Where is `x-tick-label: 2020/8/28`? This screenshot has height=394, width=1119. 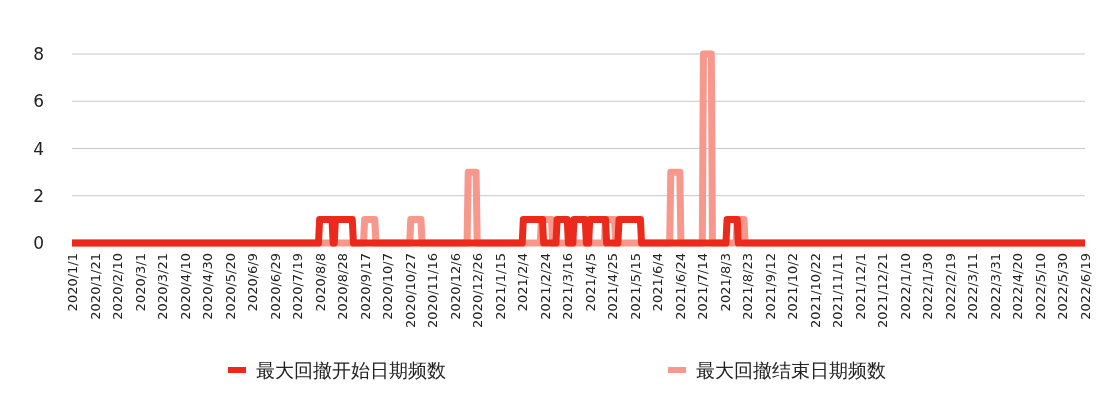 x-tick-label: 2020/8/28 is located at coordinates (343, 286).